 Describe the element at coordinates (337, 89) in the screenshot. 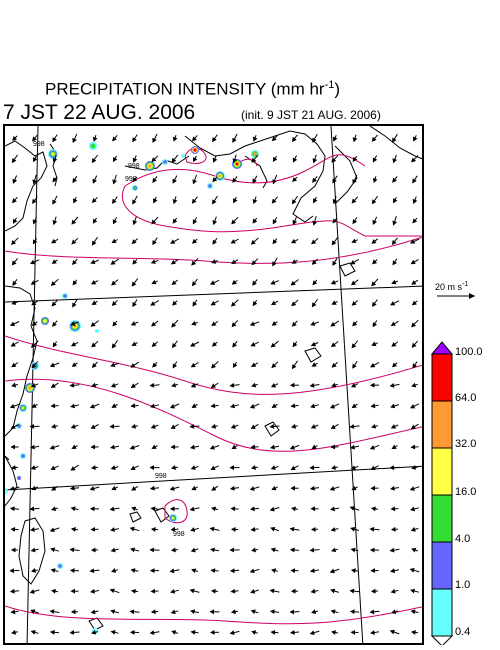

I see `title-close: )` at that location.